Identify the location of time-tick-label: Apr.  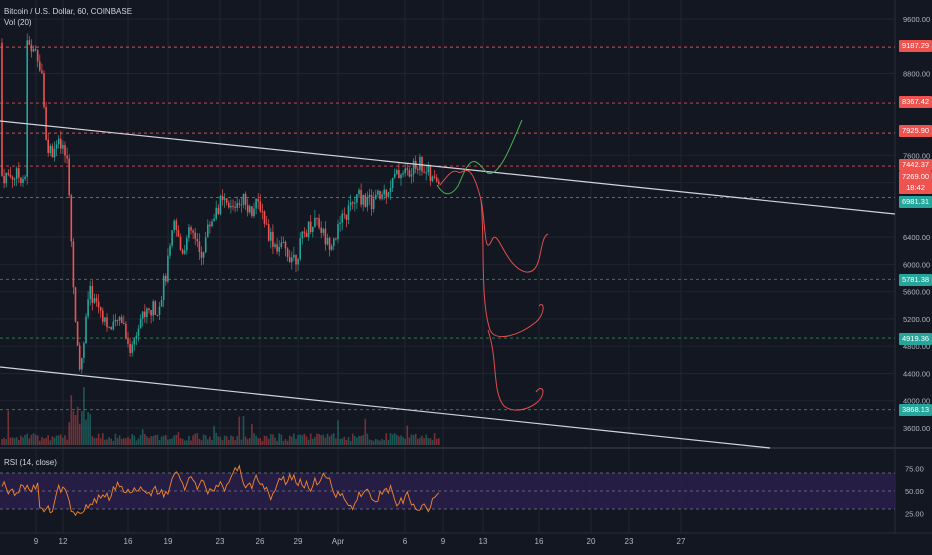
(338, 541).